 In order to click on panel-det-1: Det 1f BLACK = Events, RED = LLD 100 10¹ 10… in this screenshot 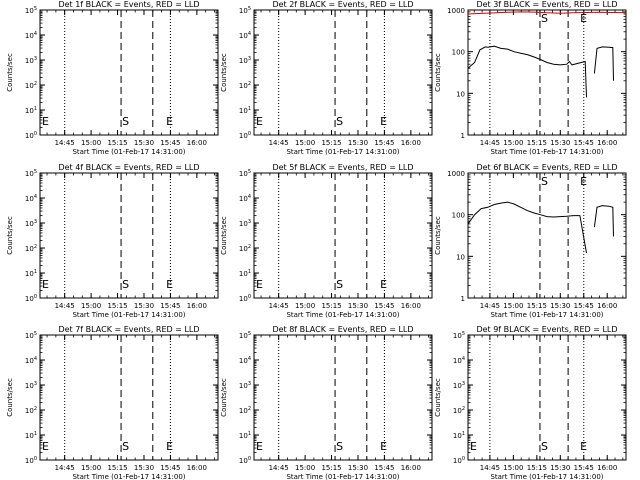, I will do `click(112, 78)`.